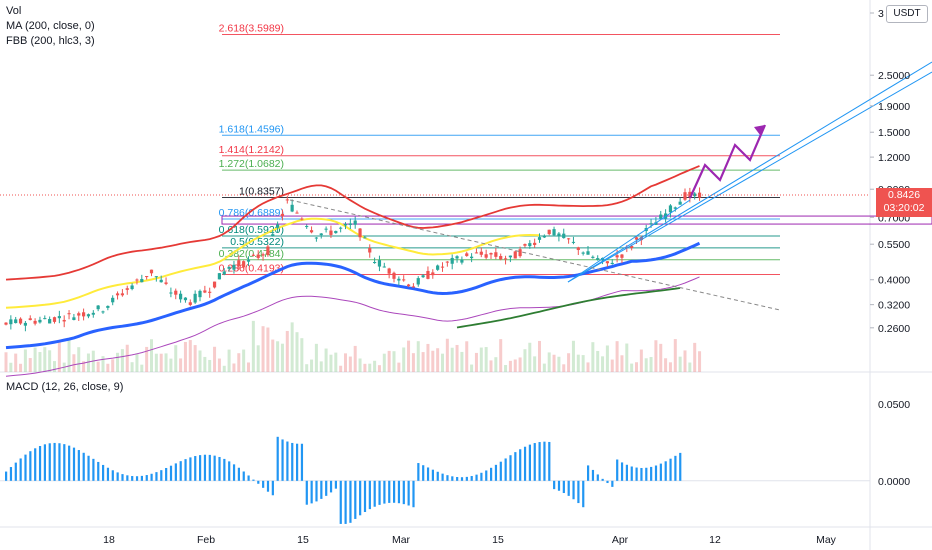 The image size is (932, 550). What do you see at coordinates (65, 387) in the screenshot?
I see `legend-macd: MACD (12, 26, close, 9)` at bounding box center [65, 387].